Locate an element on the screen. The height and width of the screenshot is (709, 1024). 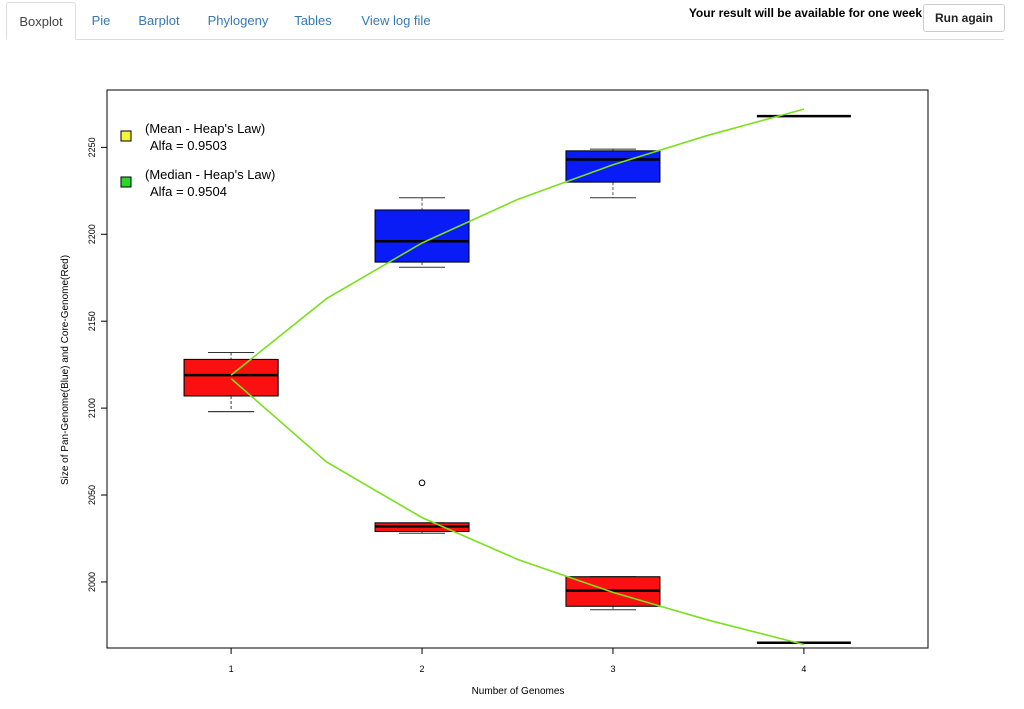
y-tick-label: 2000 is located at coordinates (92, 582).